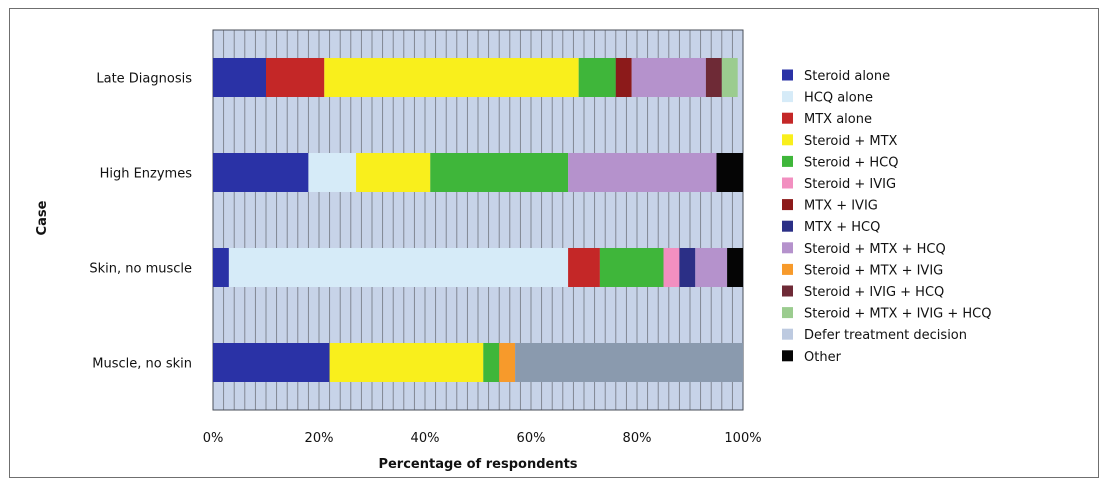 Image resolution: width=1108 pixels, height=484 pixels. Describe the element at coordinates (873, 270) in the screenshot. I see `legend-label: Steroid + MTX + IVIG` at that location.